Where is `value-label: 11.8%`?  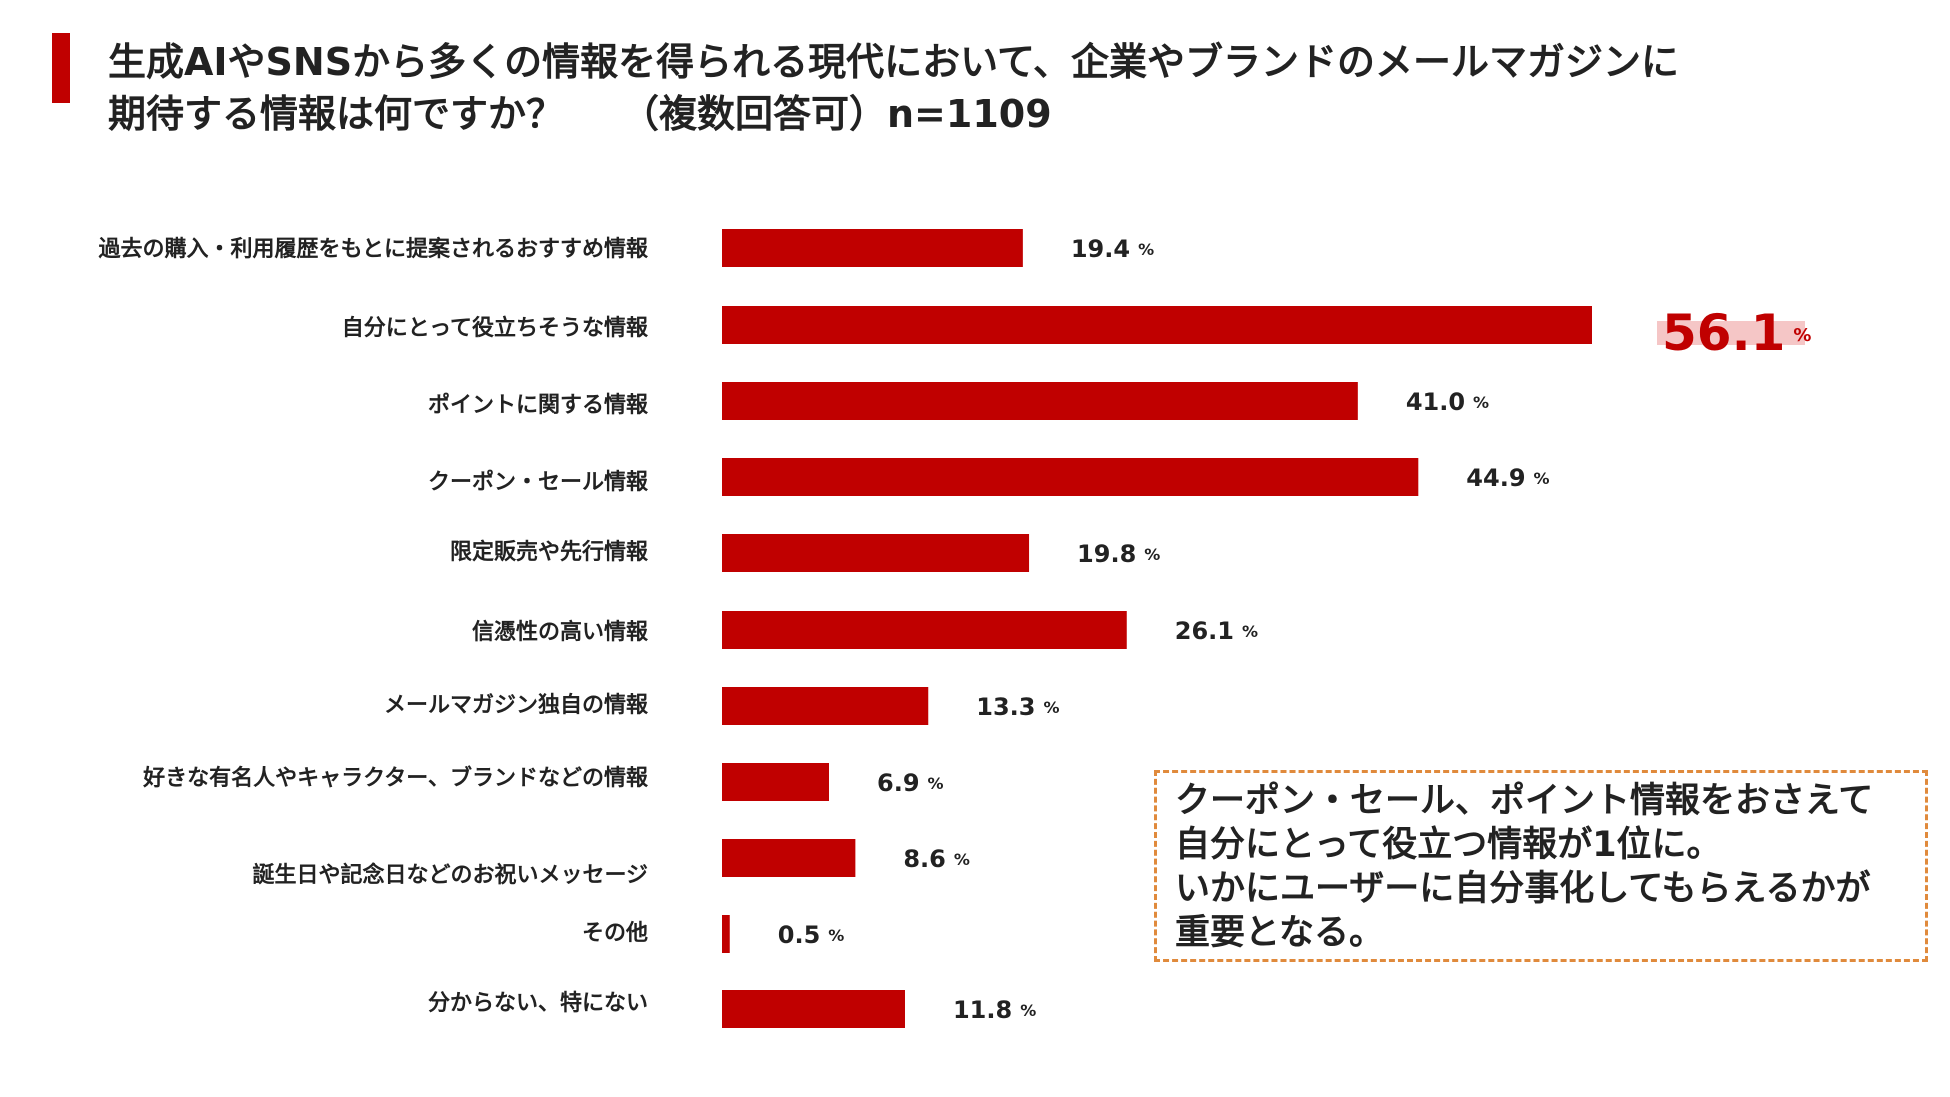
value-label: 11.8% is located at coordinates (994, 1010).